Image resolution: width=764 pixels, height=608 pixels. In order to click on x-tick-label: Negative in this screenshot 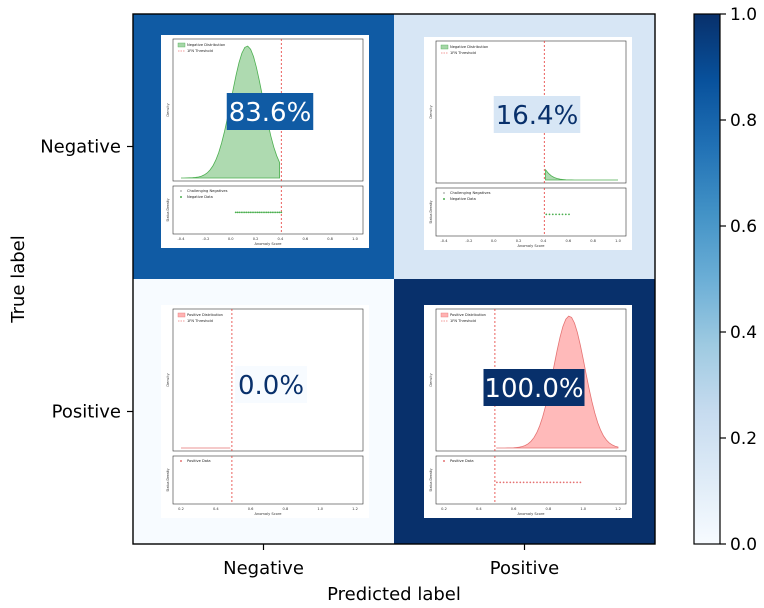, I will do `click(263, 568)`.